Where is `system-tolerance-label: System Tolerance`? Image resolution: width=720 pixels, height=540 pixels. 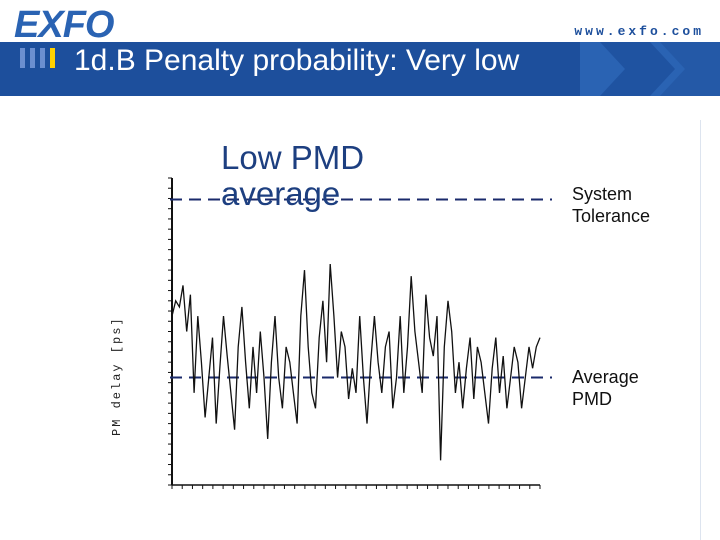 system-tolerance-label: System Tolerance is located at coordinates (611, 205).